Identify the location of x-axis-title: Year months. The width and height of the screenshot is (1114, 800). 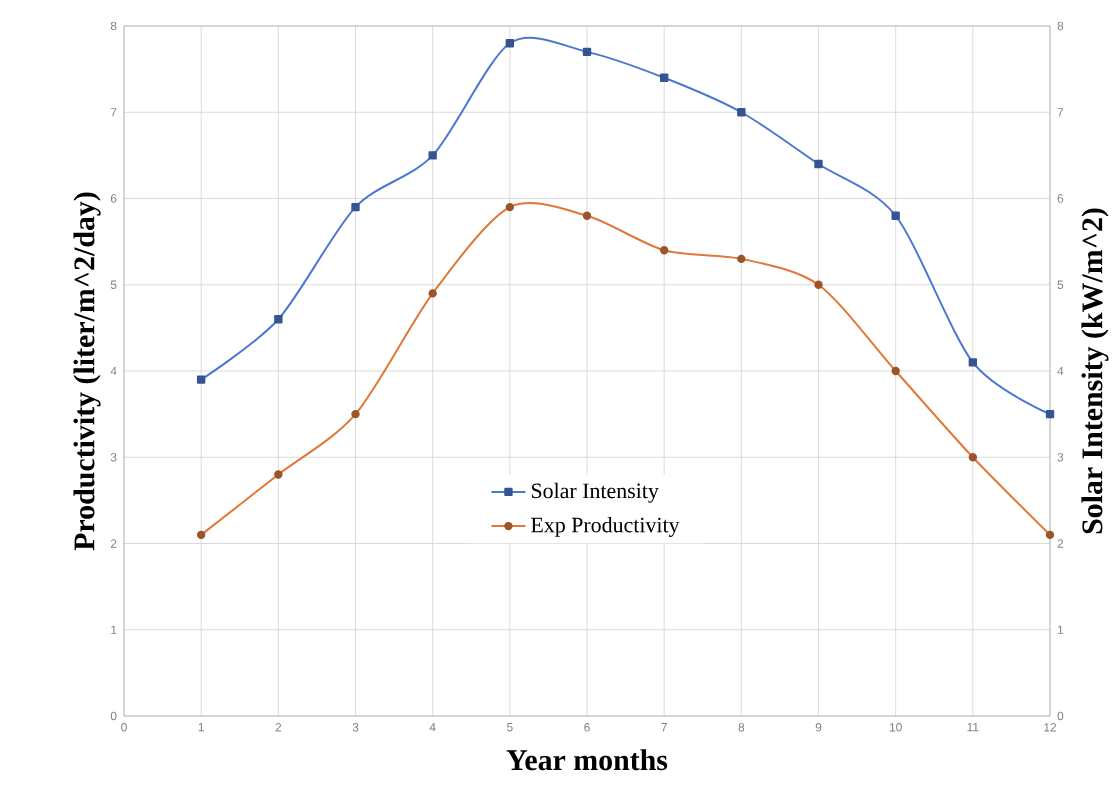
(587, 760).